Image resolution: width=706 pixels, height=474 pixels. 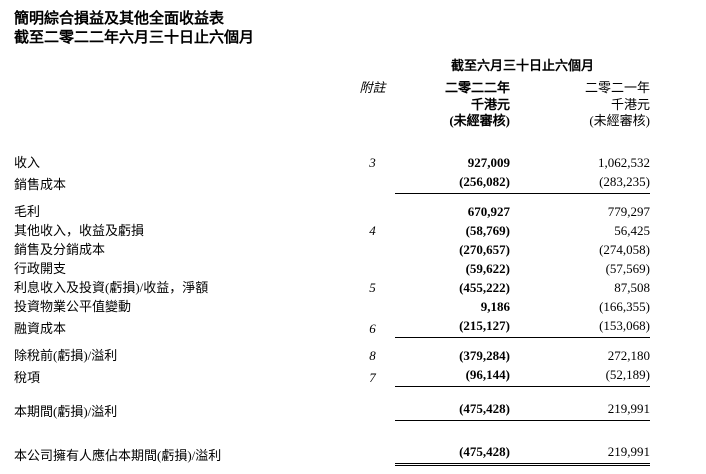 I want to click on note-reference: 7, so click(x=372, y=377).